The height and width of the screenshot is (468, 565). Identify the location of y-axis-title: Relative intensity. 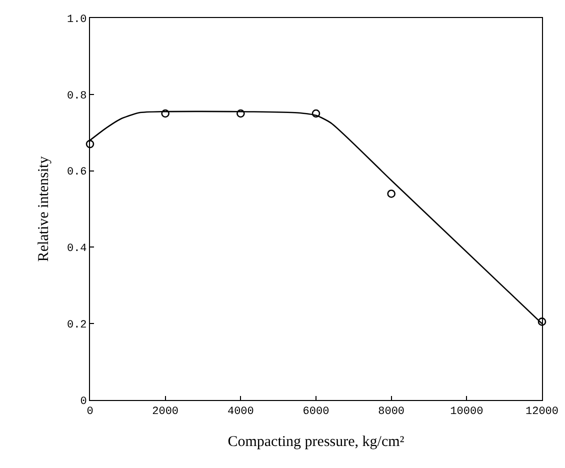
(44, 209).